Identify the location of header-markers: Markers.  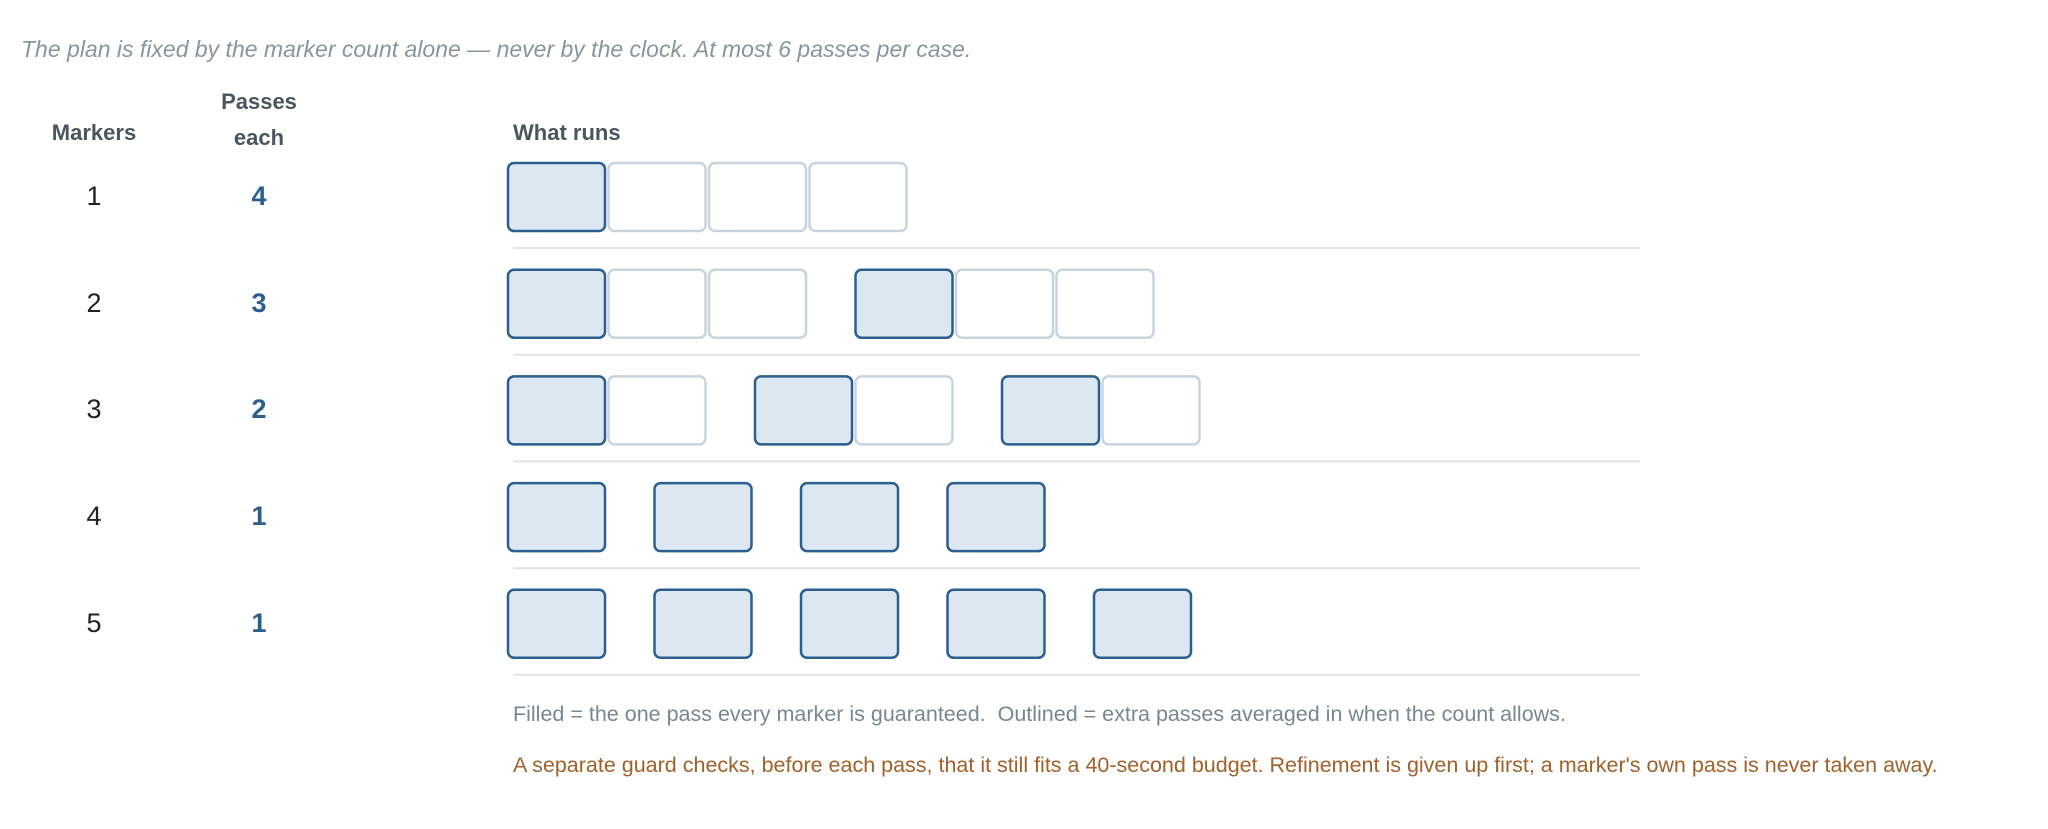
(94, 132).